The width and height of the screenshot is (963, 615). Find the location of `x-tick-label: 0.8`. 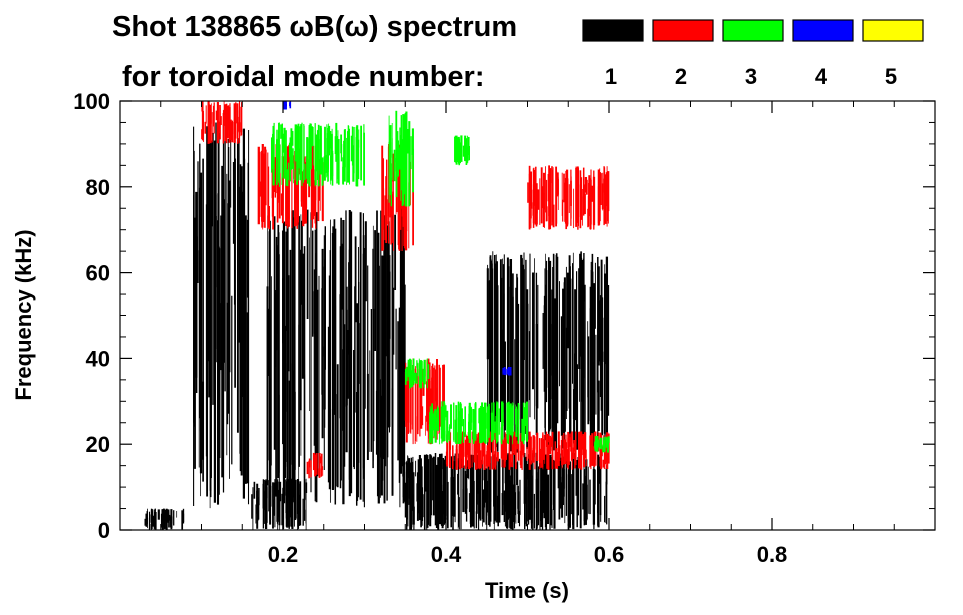

x-tick-label: 0.8 is located at coordinates (772, 554).